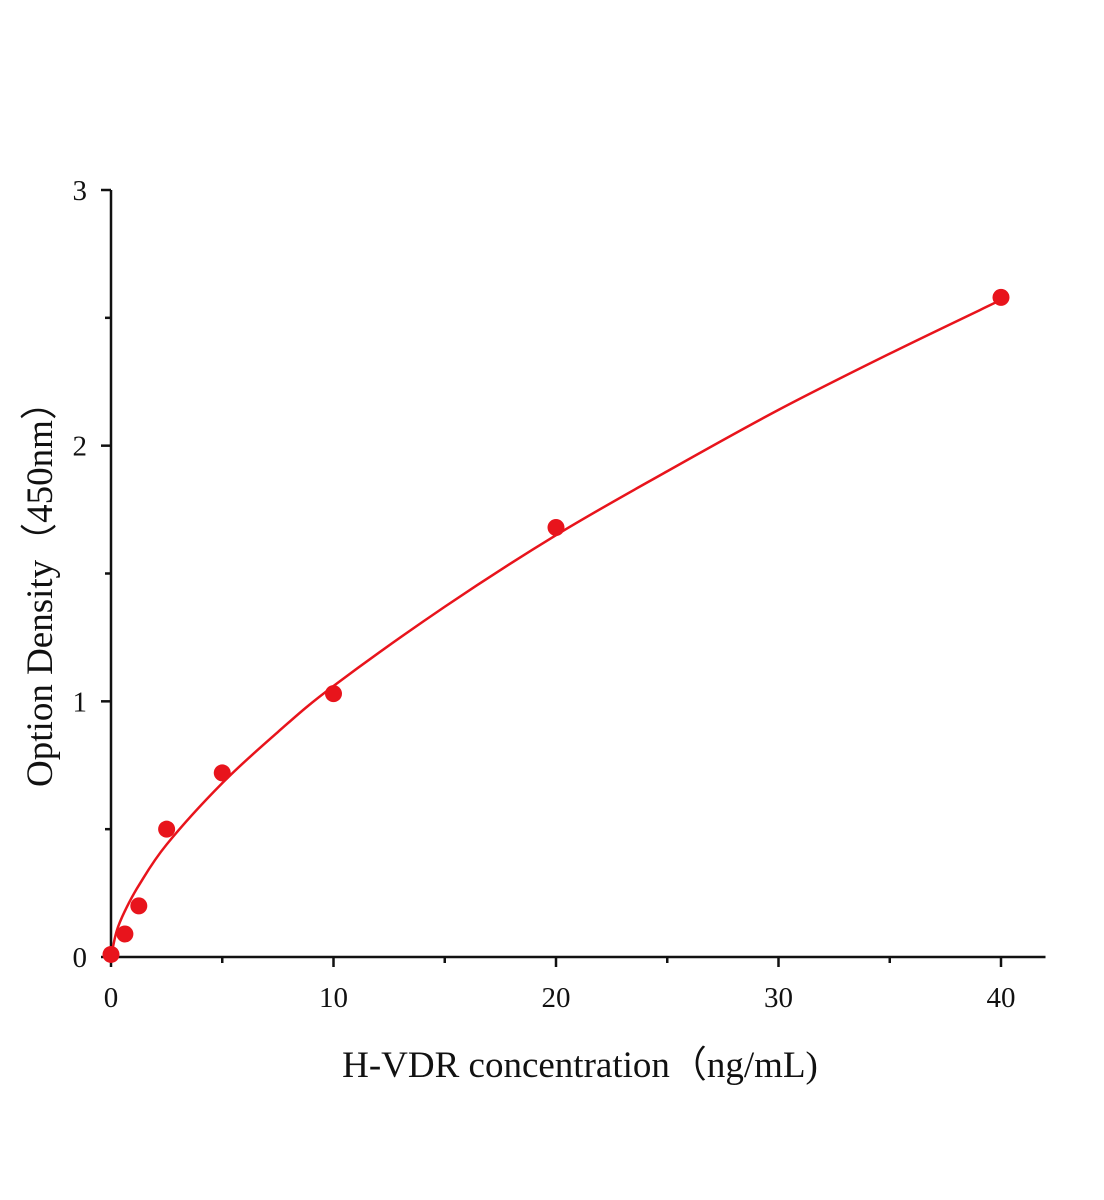 The image size is (1104, 1200). What do you see at coordinates (556, 998) in the screenshot?
I see `x-tick-label: 20` at bounding box center [556, 998].